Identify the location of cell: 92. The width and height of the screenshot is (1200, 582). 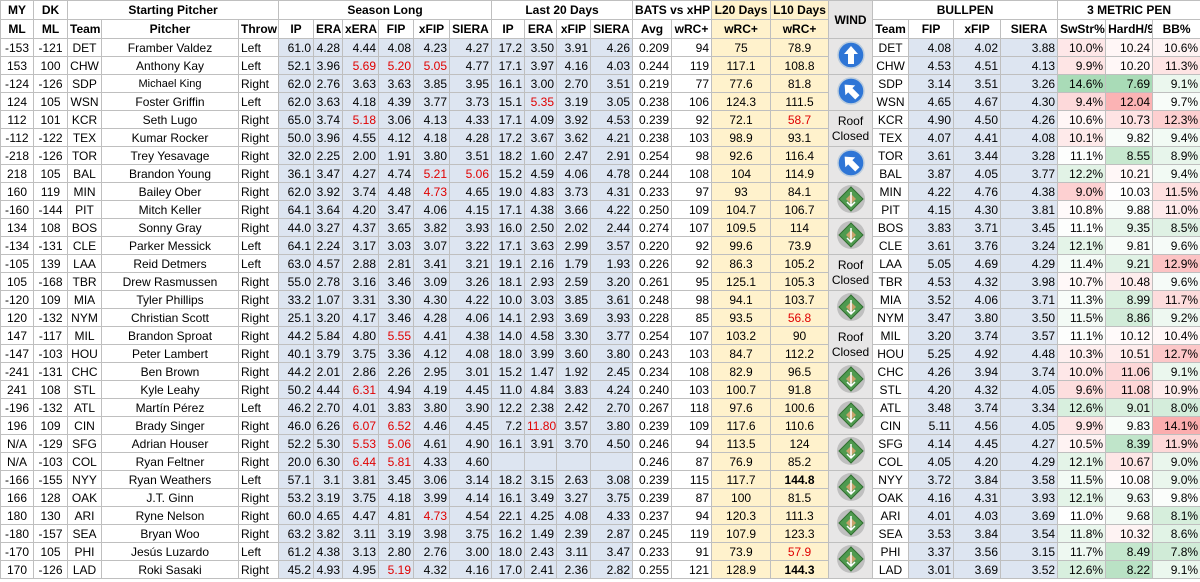
(692, 245).